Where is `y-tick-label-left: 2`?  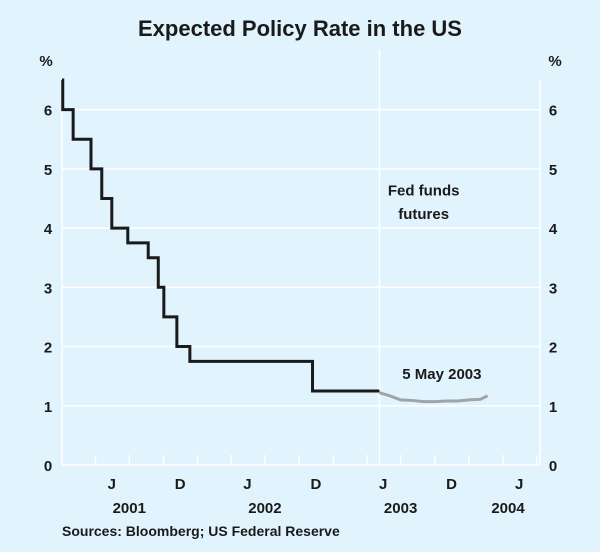 y-tick-label-left: 2 is located at coordinates (48, 348).